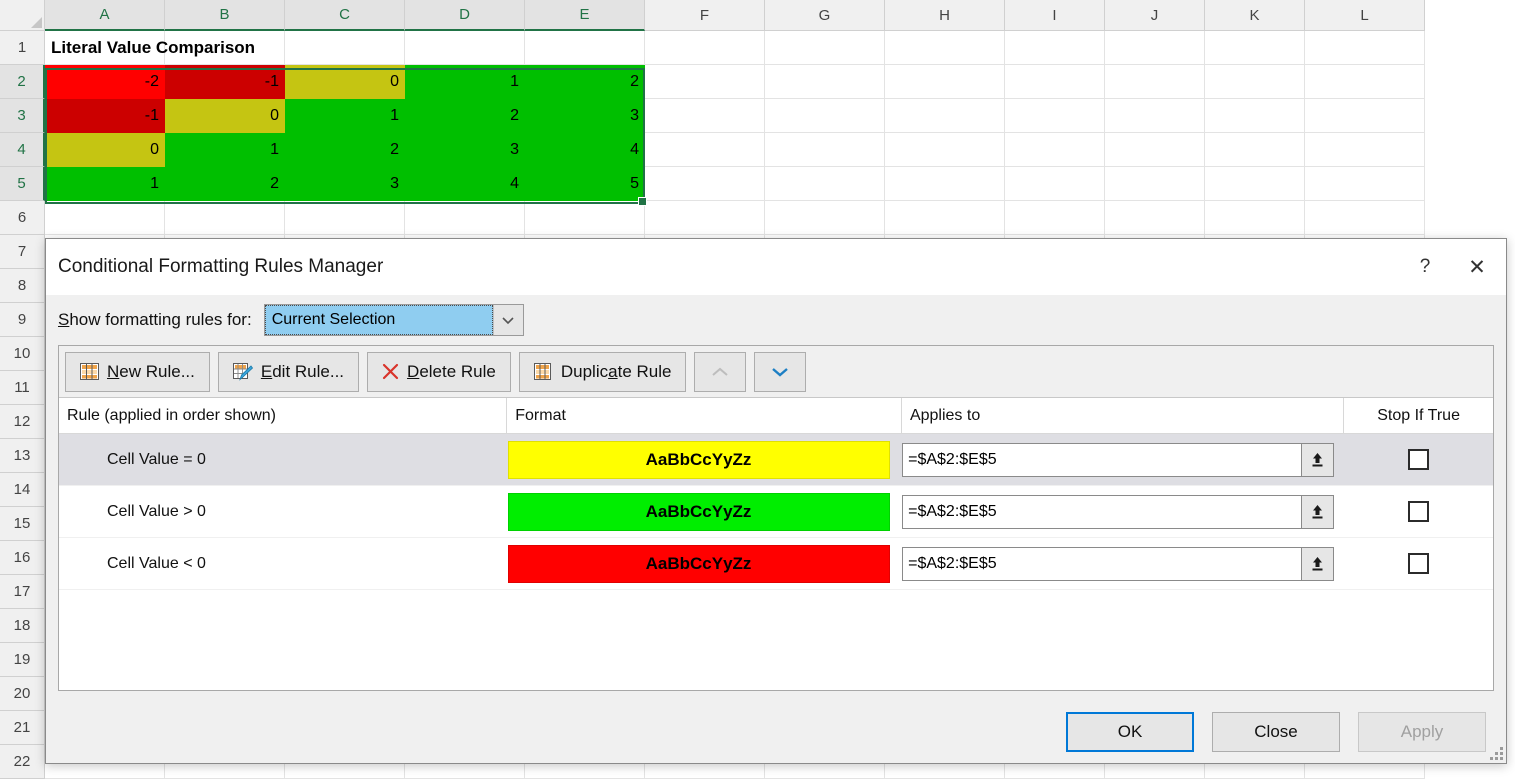 The image size is (1515, 780). Describe the element at coordinates (393, 320) in the screenshot. I see `scope-select: Current Selection` at that location.